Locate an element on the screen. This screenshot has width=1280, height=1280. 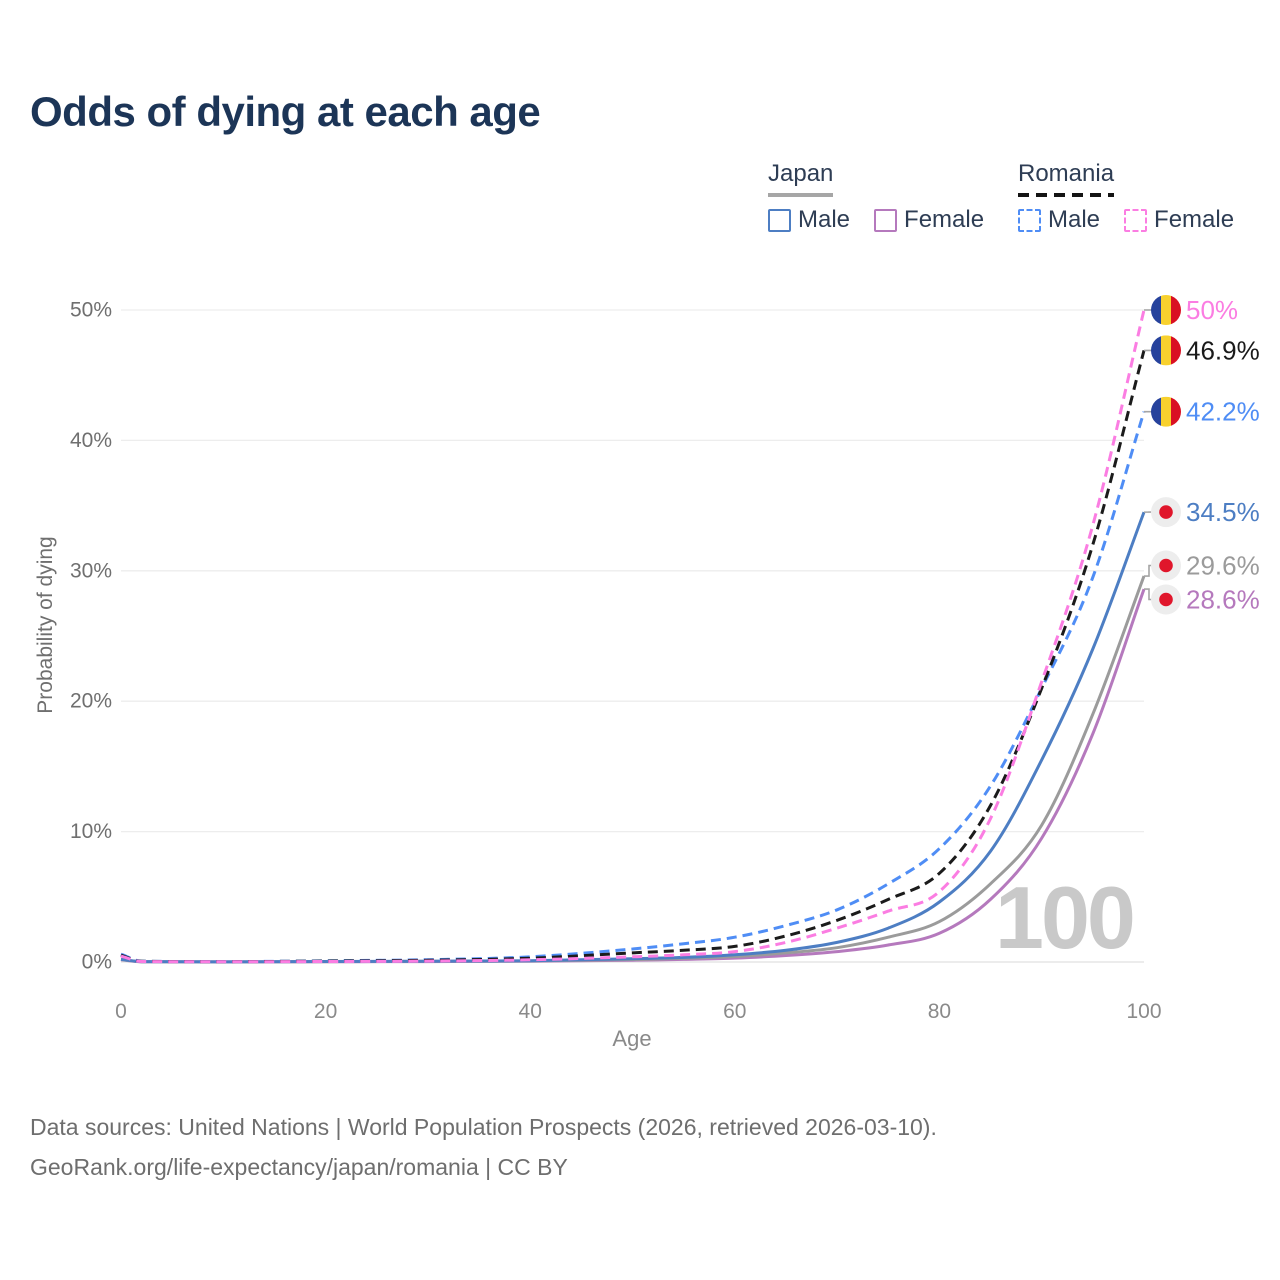
end-label-romania-total: 46.9% is located at coordinates (1202, 350).